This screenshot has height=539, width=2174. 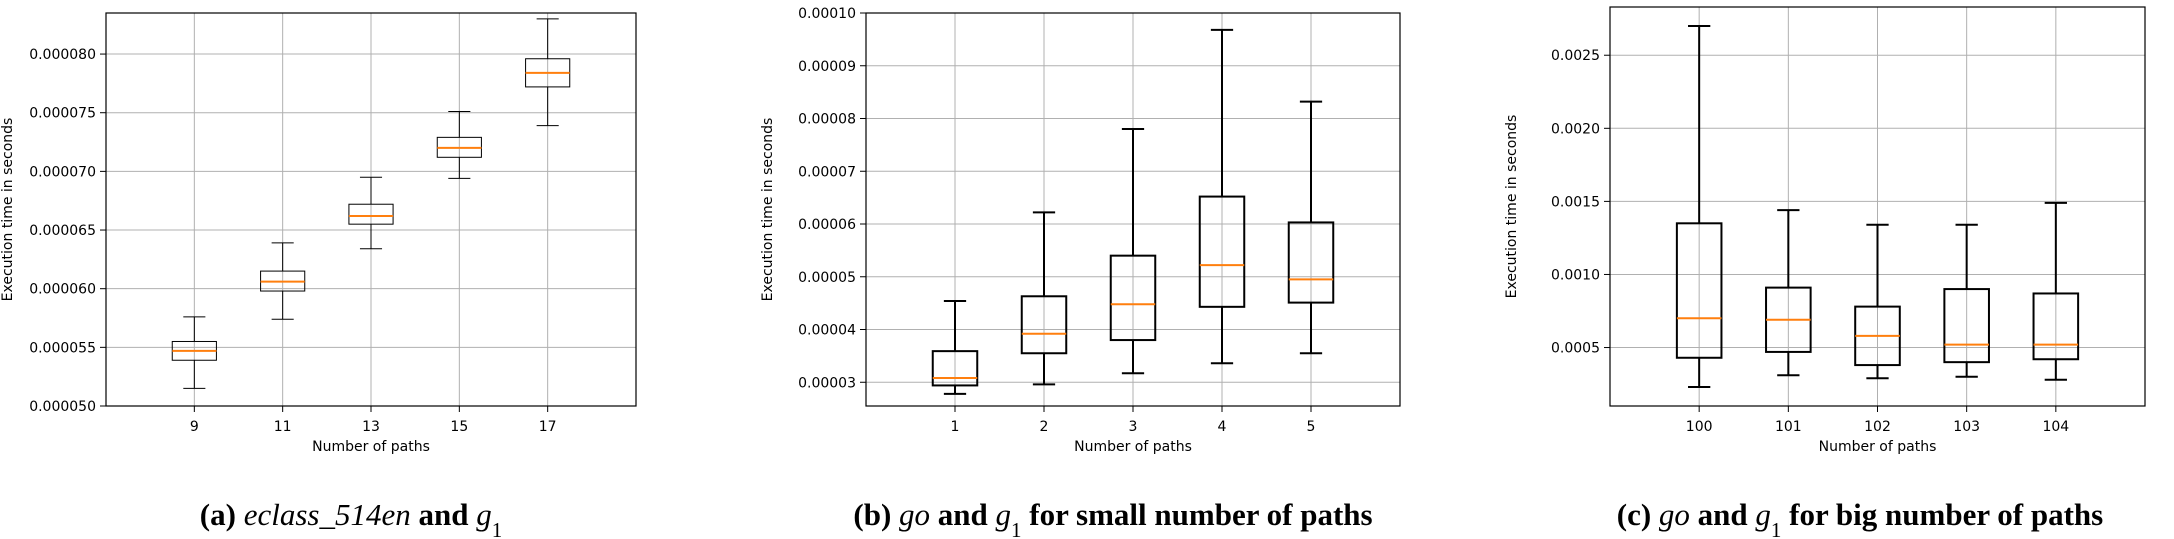 What do you see at coordinates (1133, 427) in the screenshot?
I see `x-tick-label: 3` at bounding box center [1133, 427].